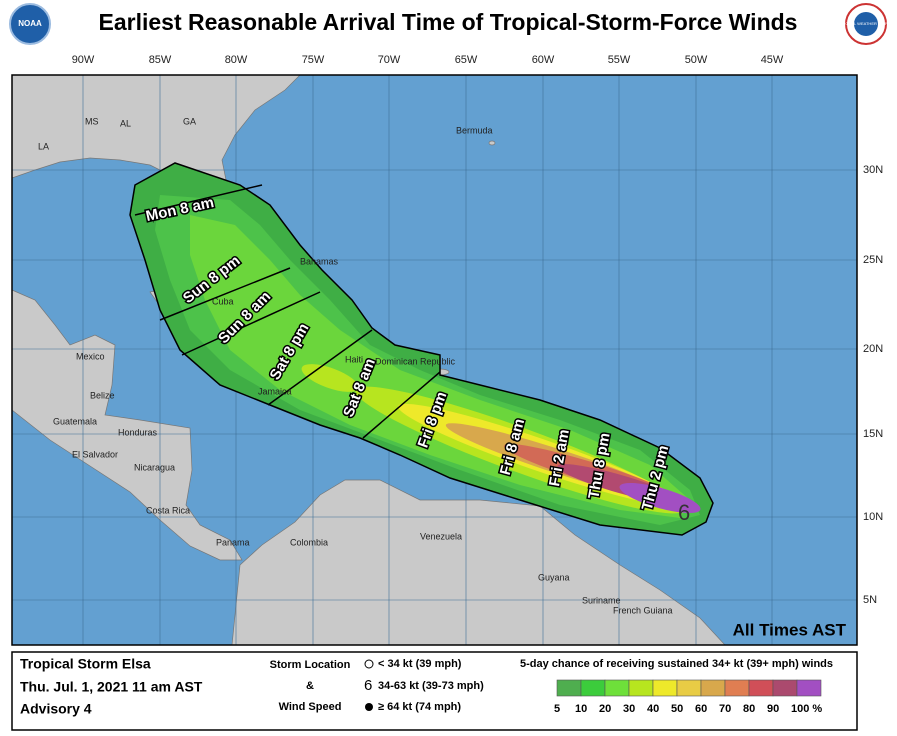 This screenshot has width=897, height=736. I want to click on legend-heading: Storm Location, so click(310, 665).